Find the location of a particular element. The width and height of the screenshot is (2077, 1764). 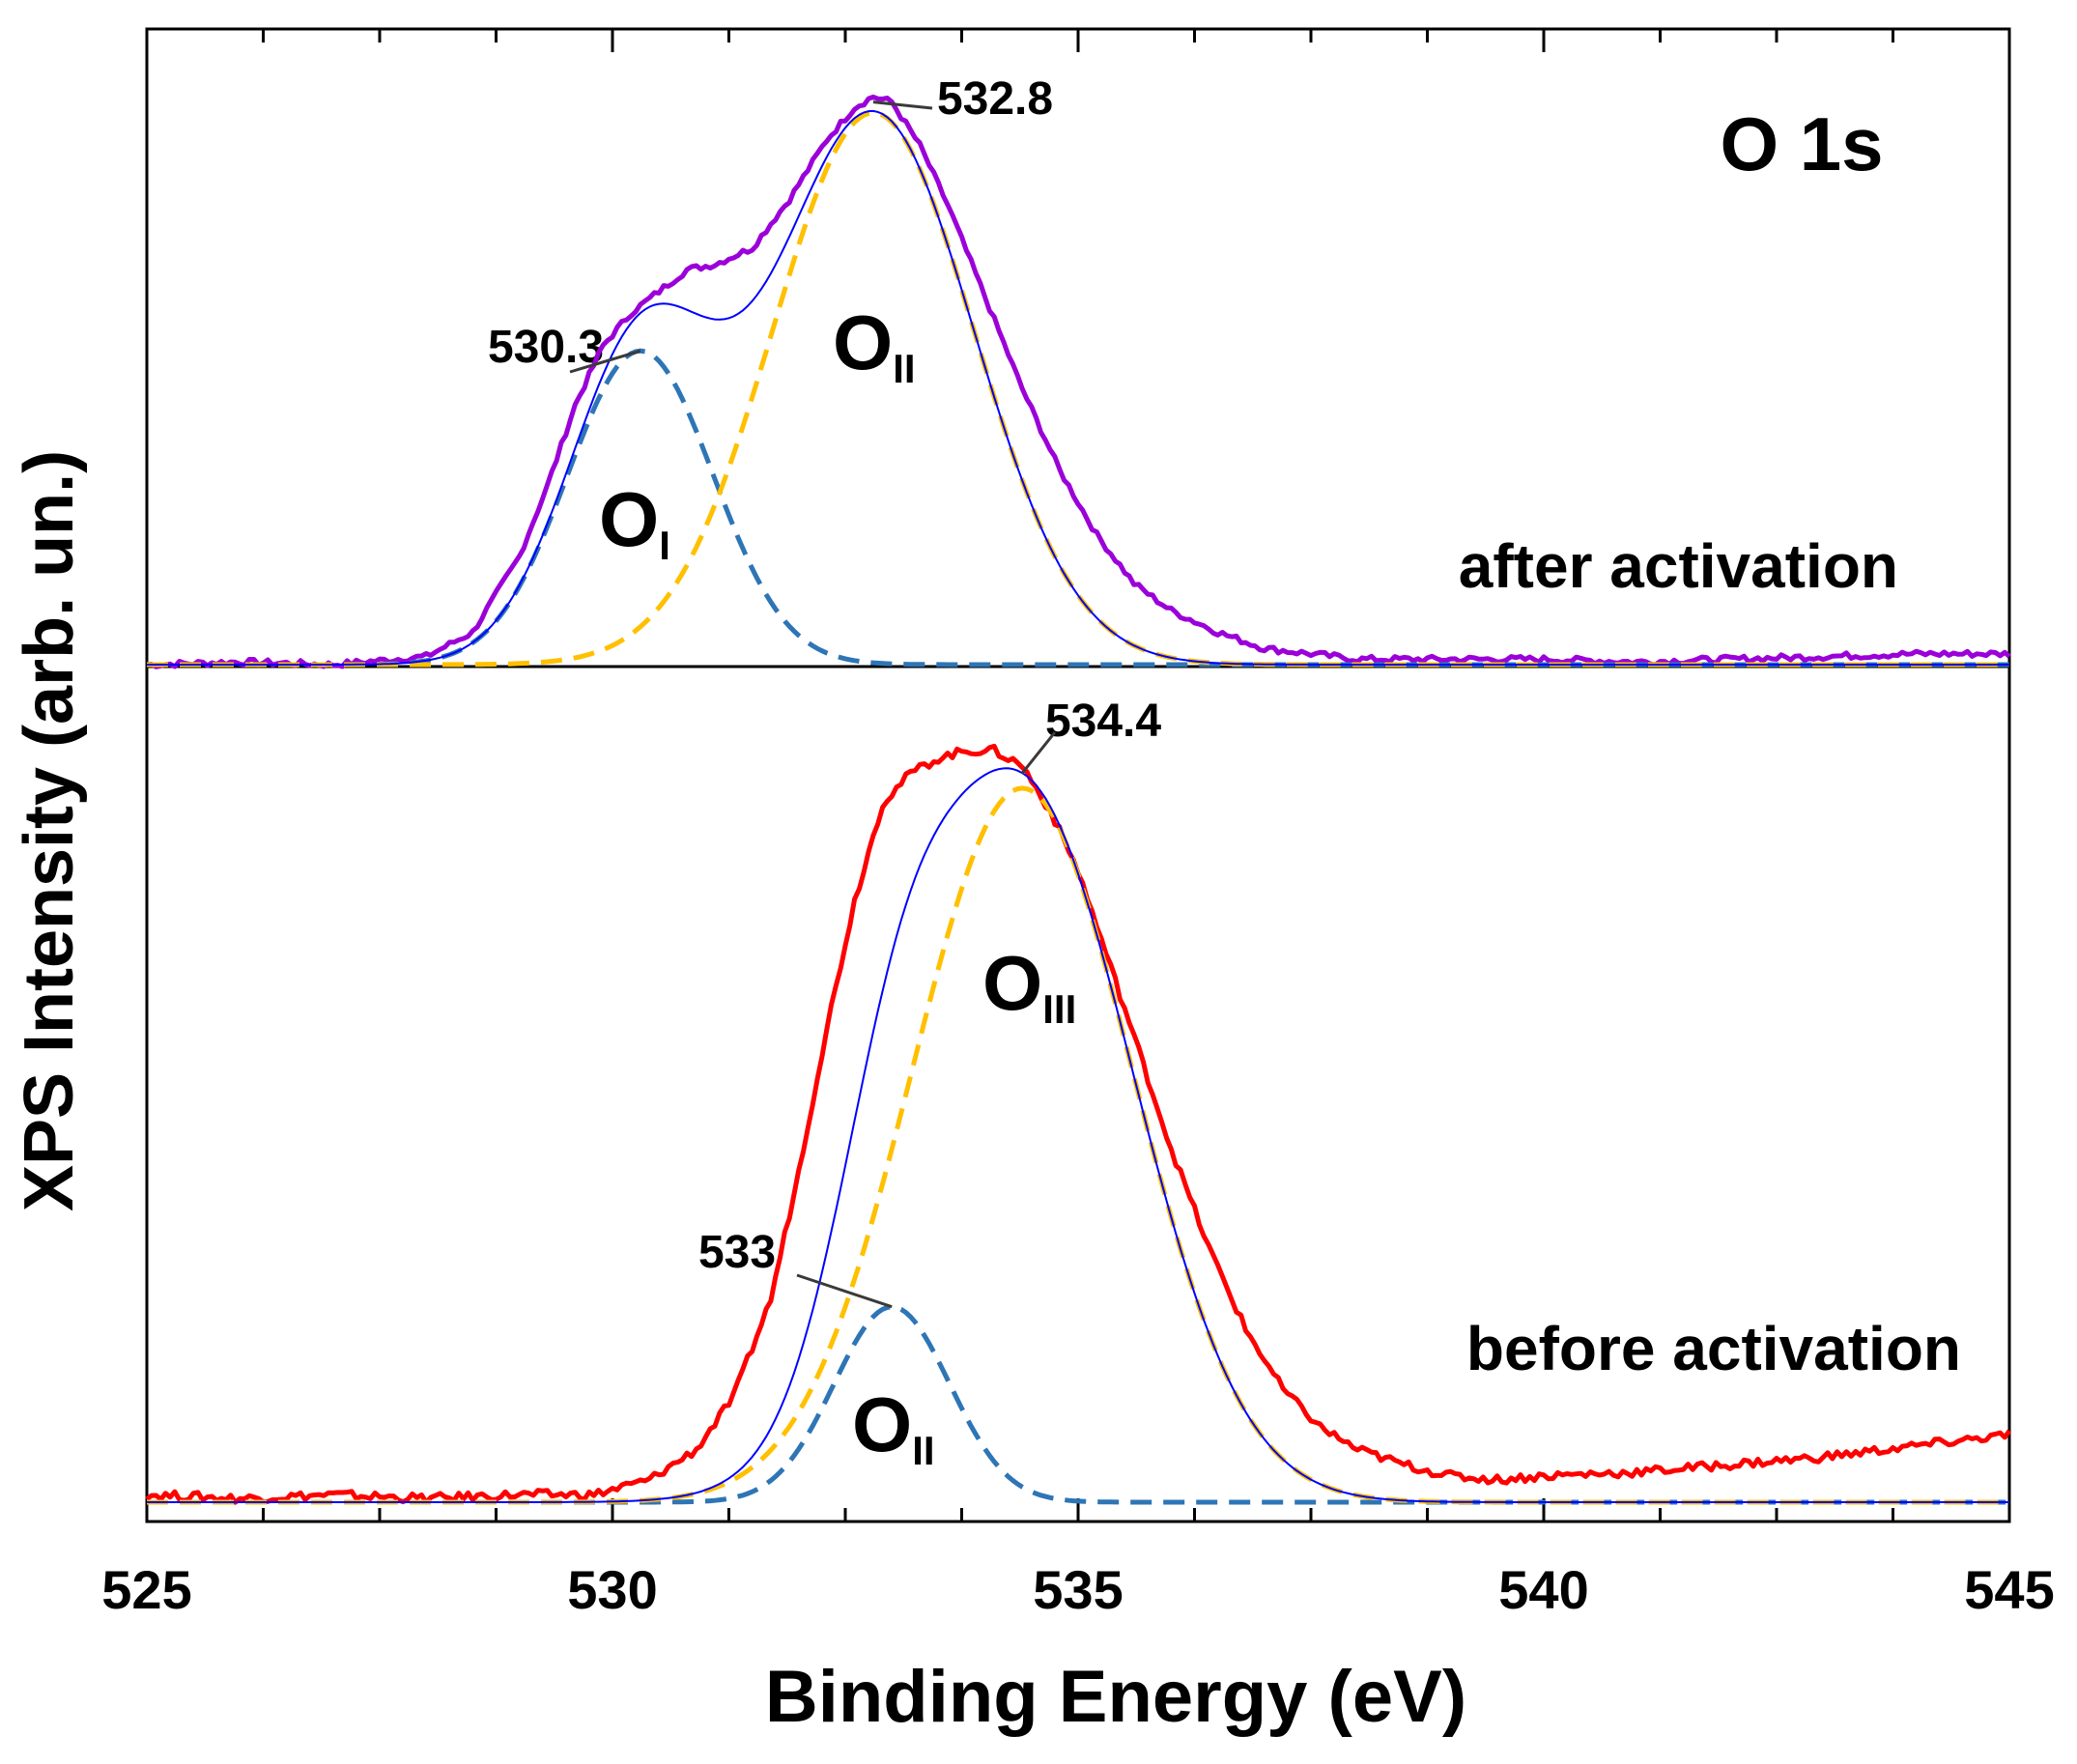

x-tick-label: 535 is located at coordinates (1078, 1589).